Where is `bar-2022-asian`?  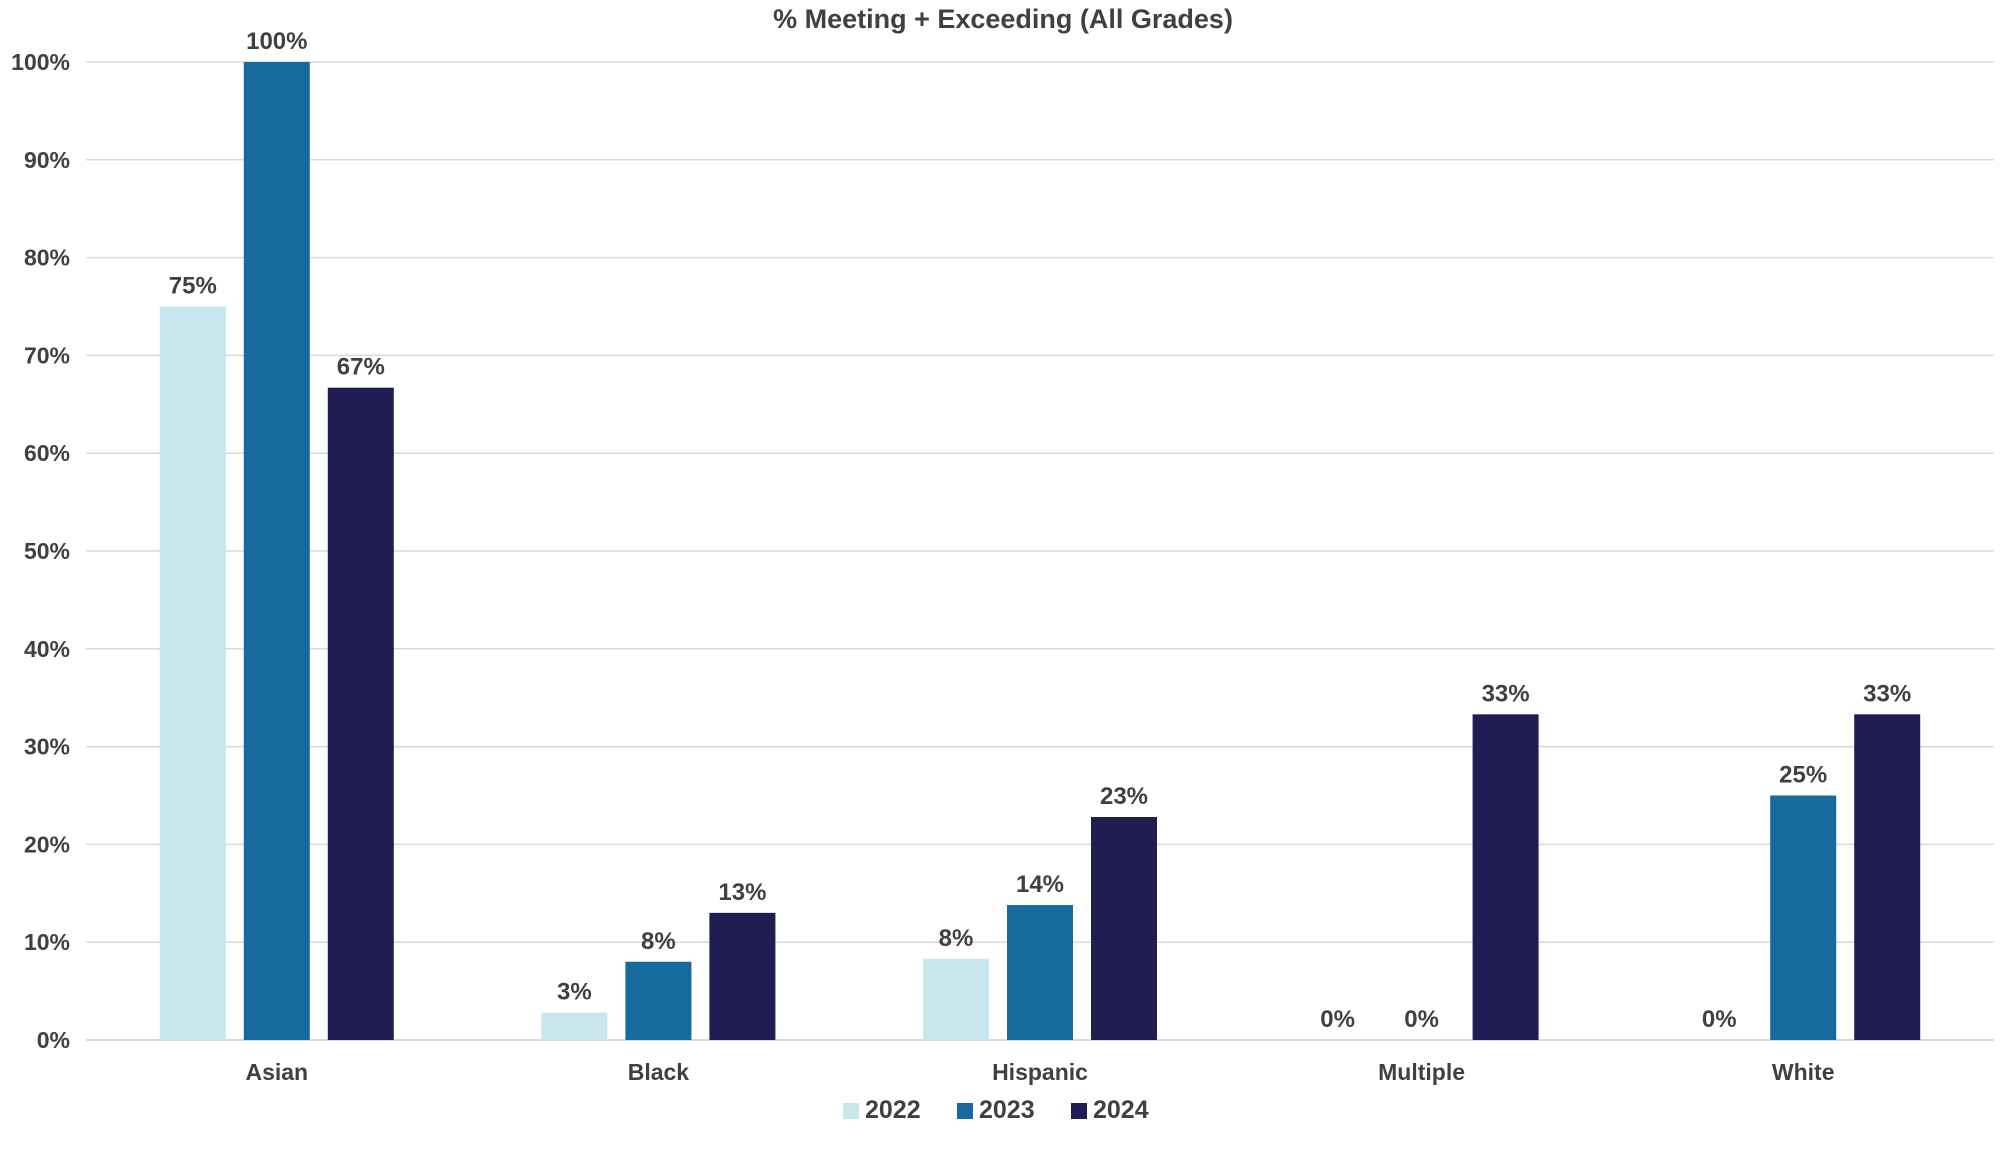
bar-2022-asian is located at coordinates (192, 673).